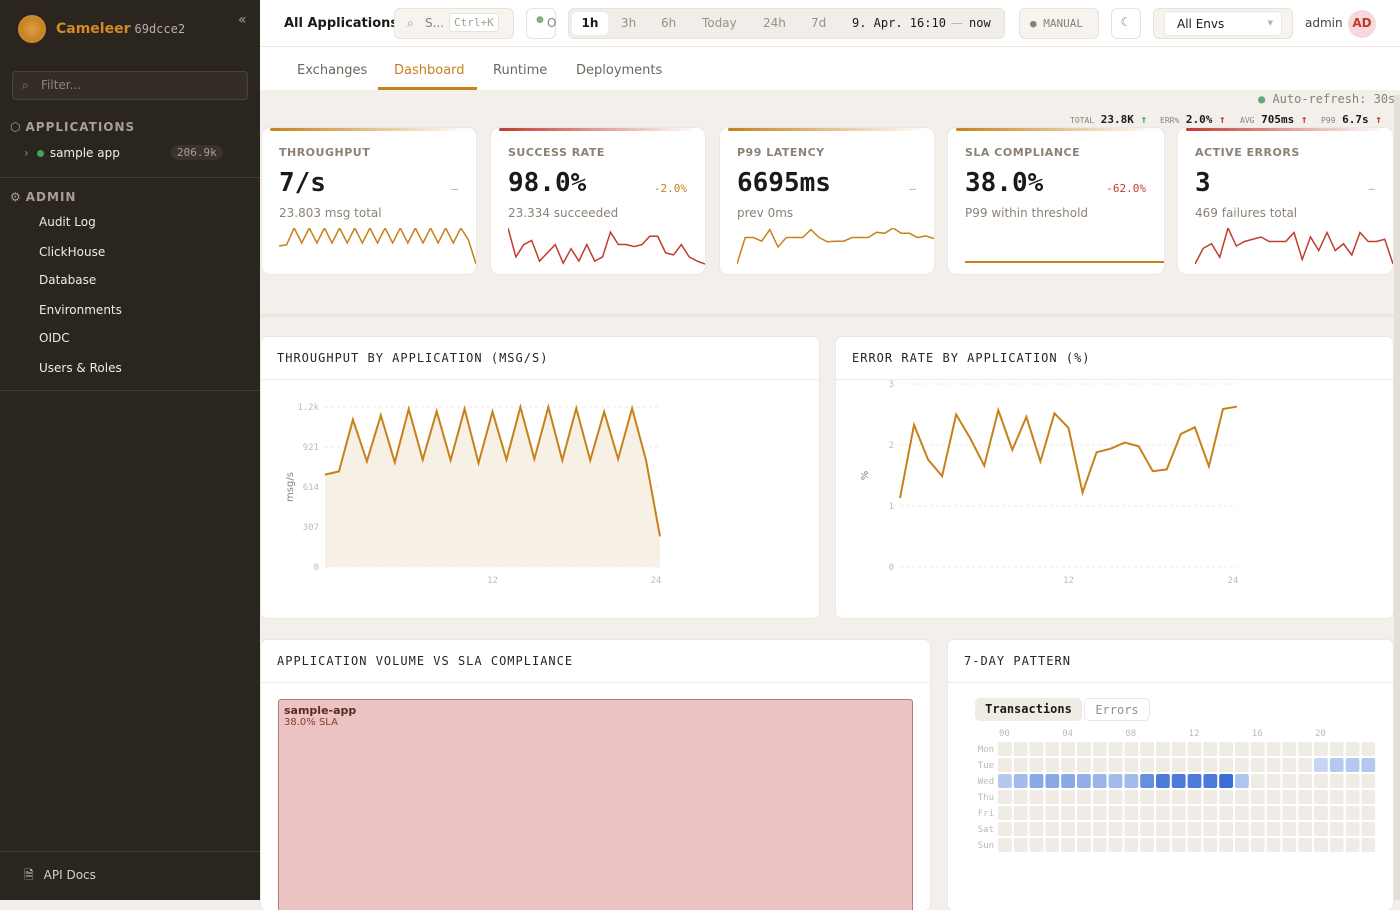 This screenshot has height=910, width=1400. What do you see at coordinates (29, 875) in the screenshot?
I see `document-icon: 🗎` at bounding box center [29, 875].